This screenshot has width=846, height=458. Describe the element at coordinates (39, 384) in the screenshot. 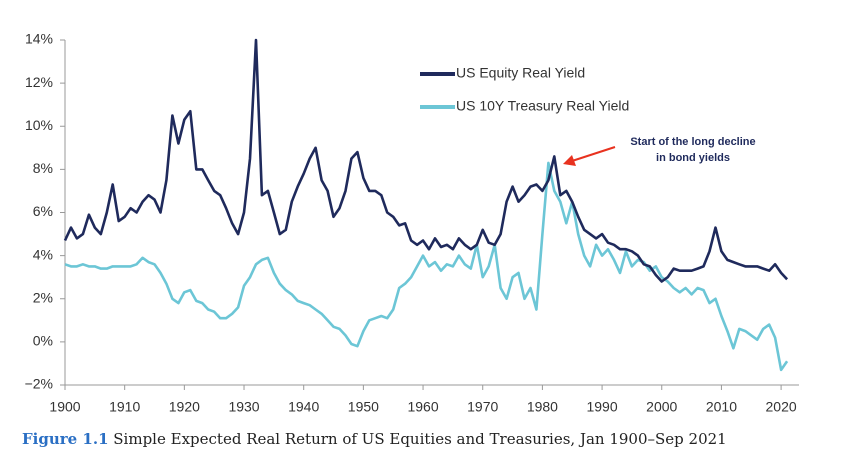

I see `y-tick-label: −2%` at that location.